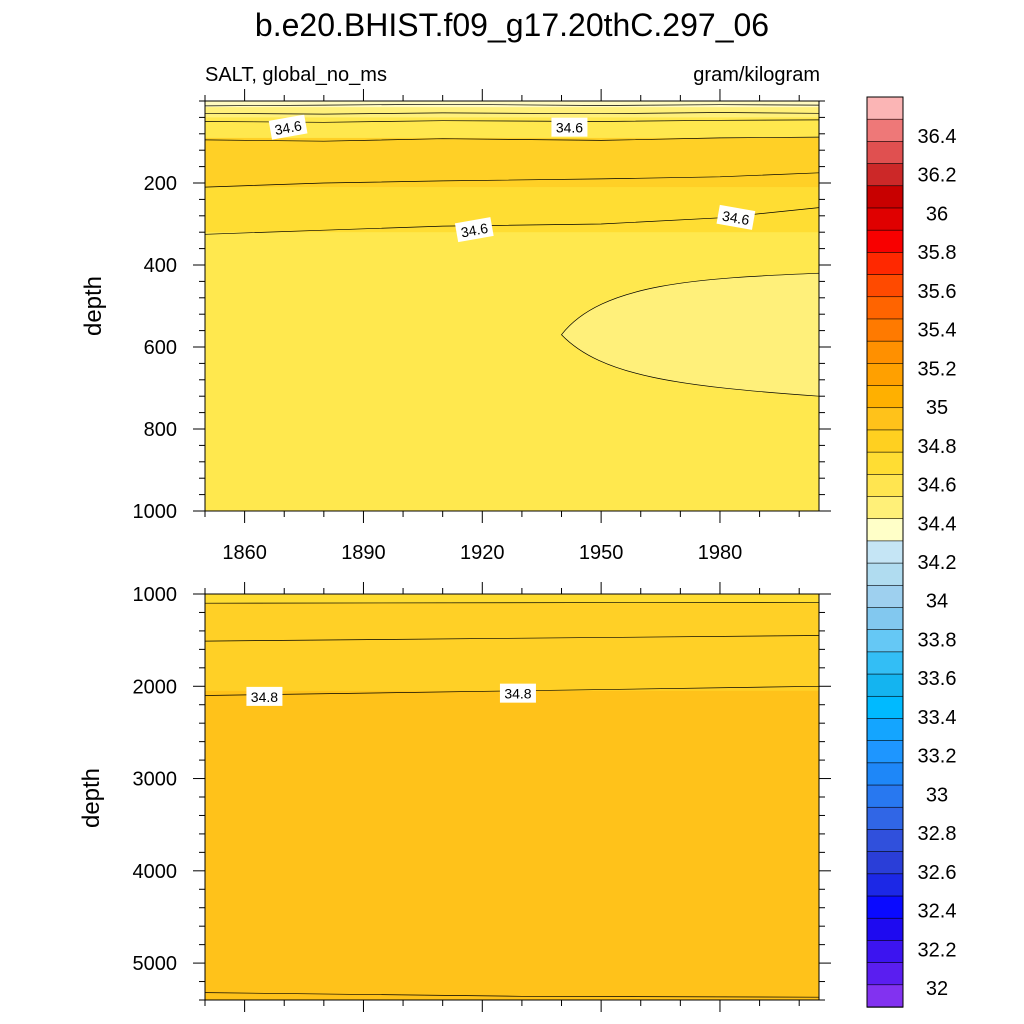 This screenshot has width=1024, height=1024. What do you see at coordinates (155, 872) in the screenshot?
I see `y-tick-label: 4000` at bounding box center [155, 872].